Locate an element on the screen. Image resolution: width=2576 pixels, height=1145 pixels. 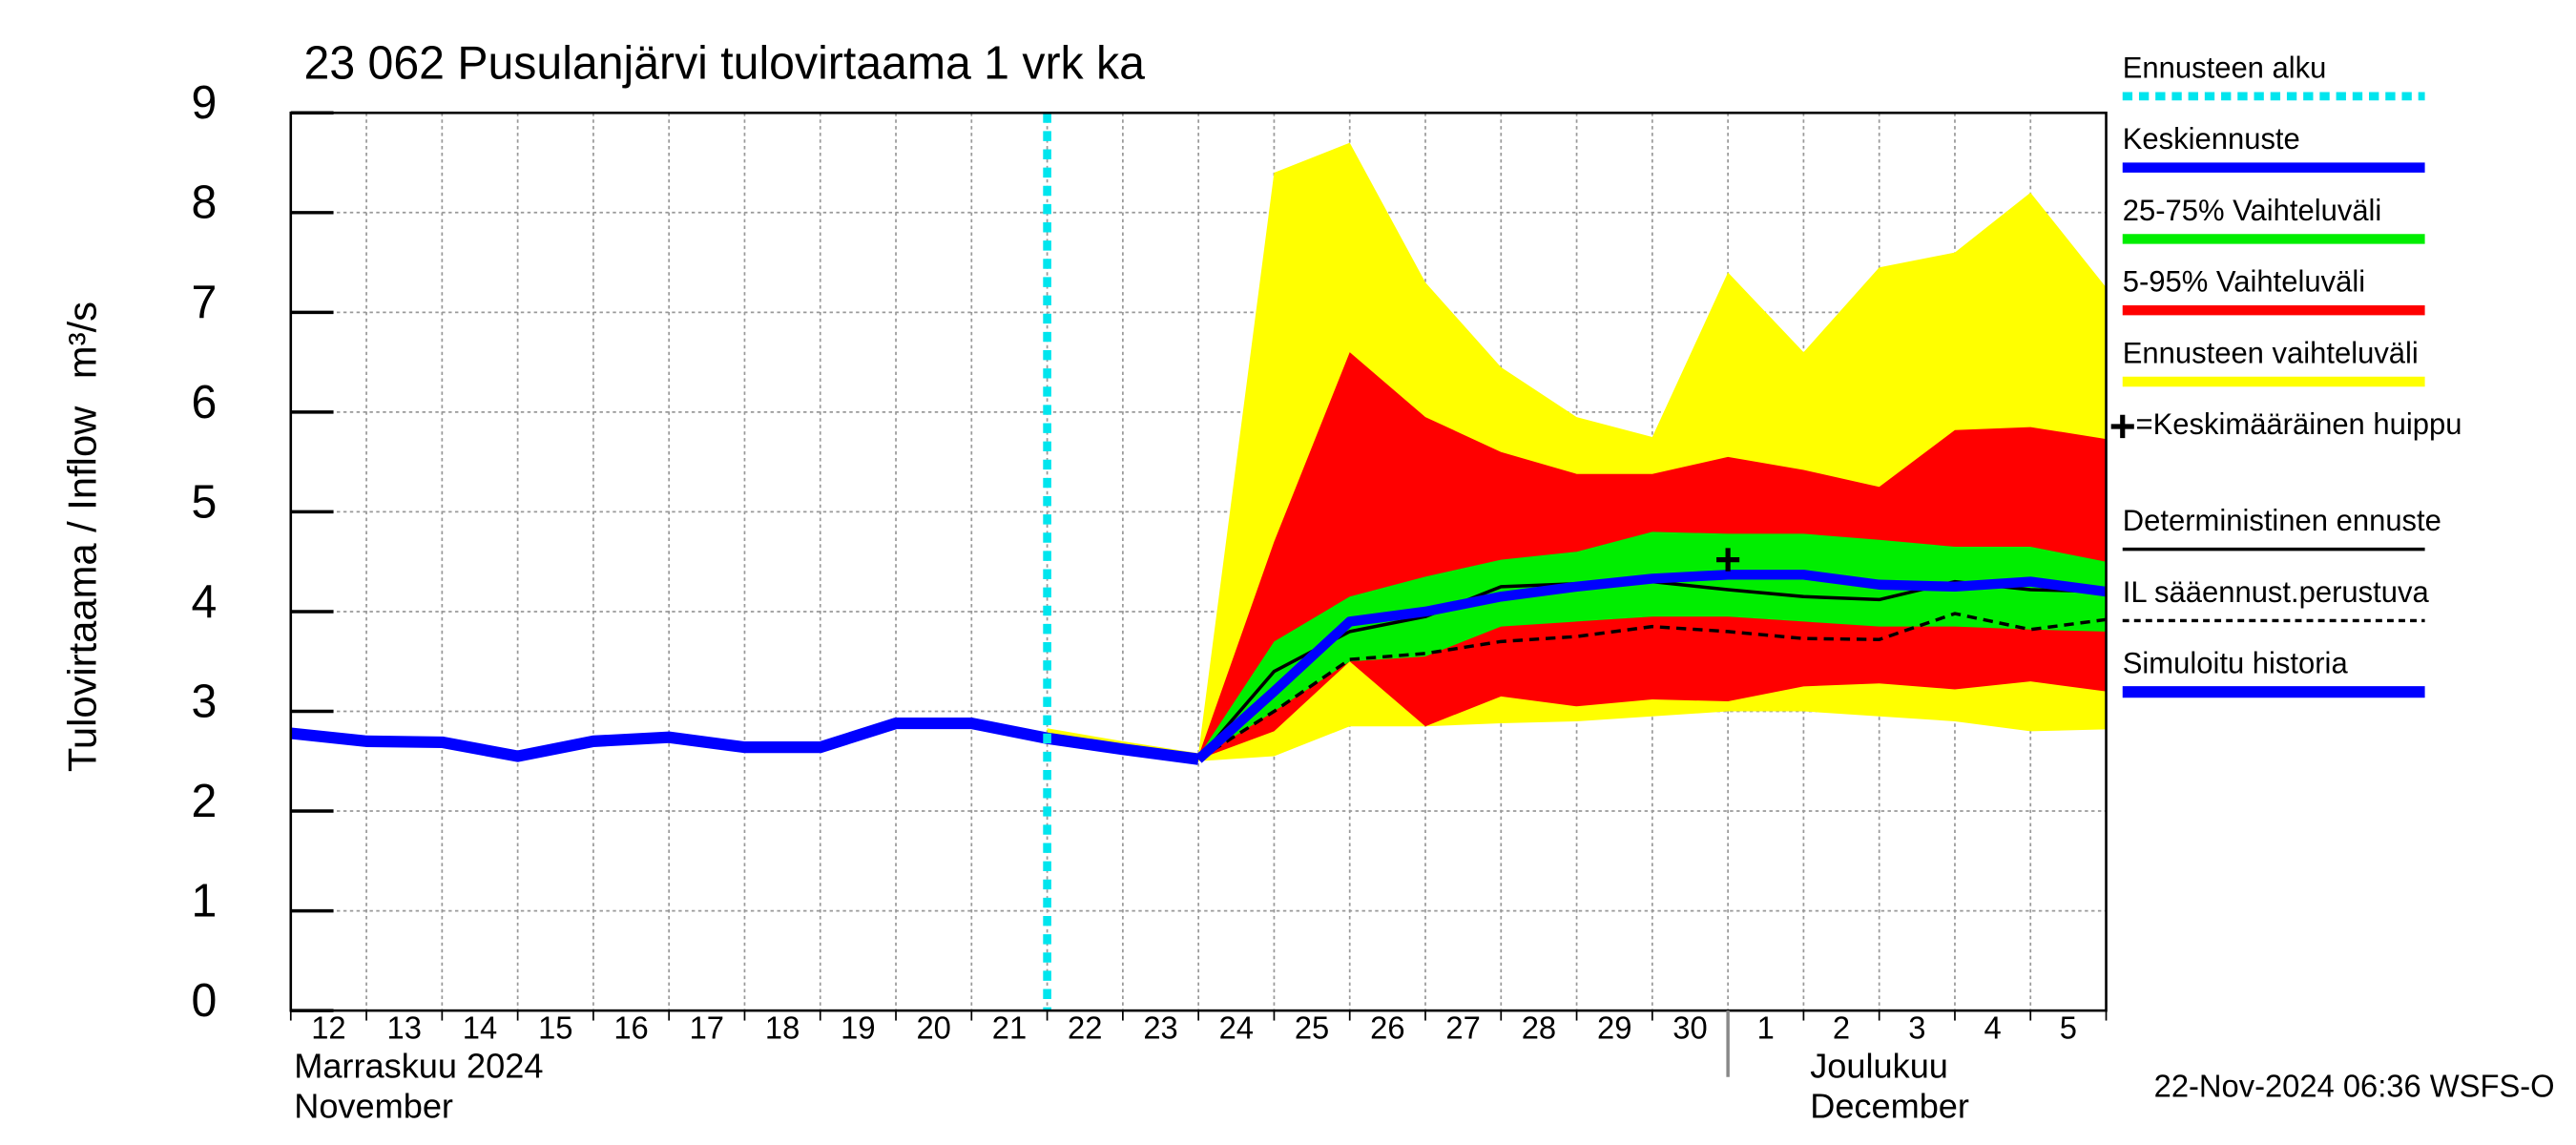
x-tick-label: 15 is located at coordinates (555, 1028).